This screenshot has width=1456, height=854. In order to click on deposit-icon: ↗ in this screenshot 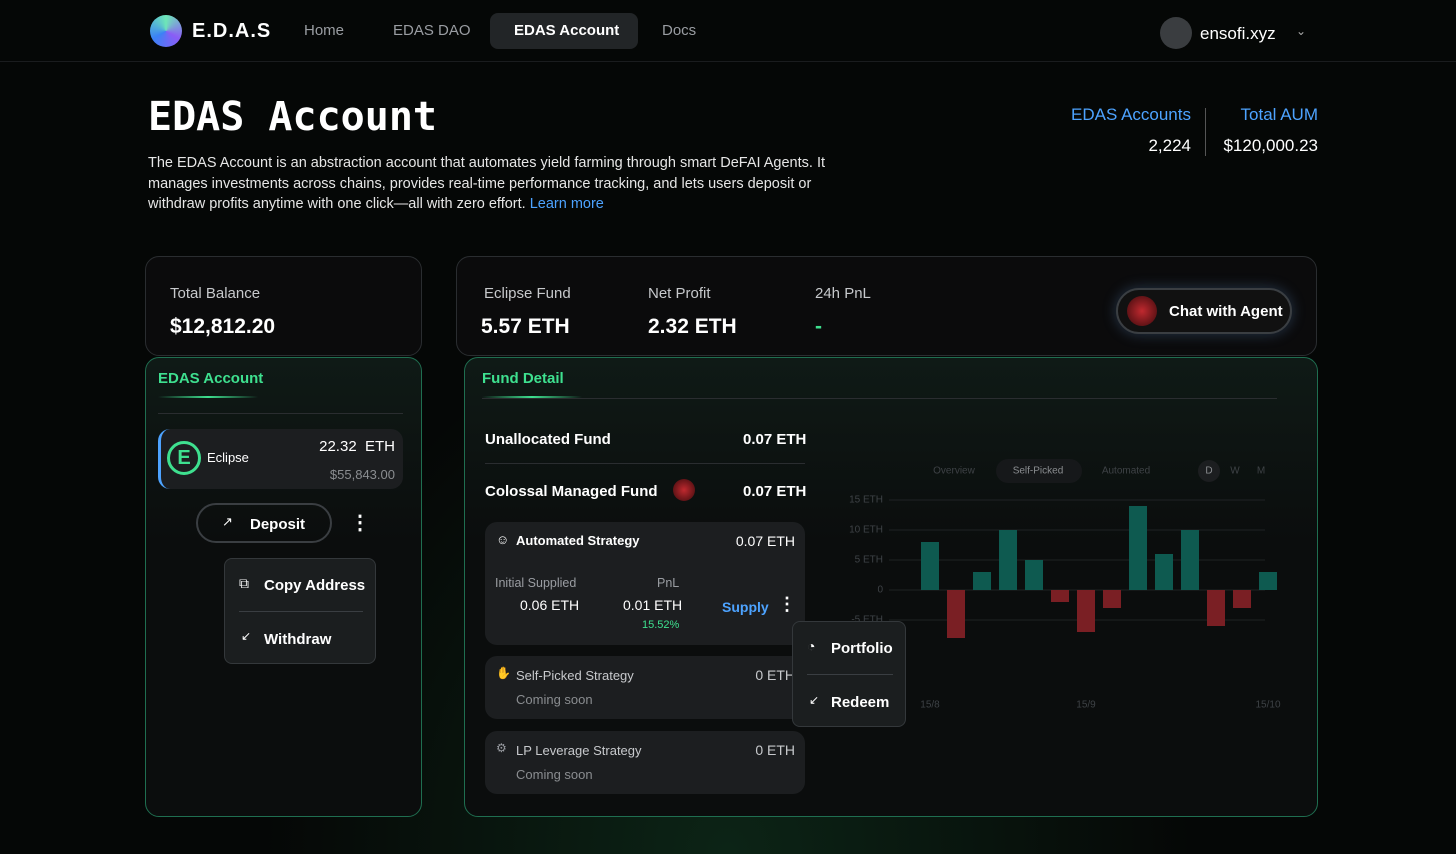, I will do `click(227, 521)`.